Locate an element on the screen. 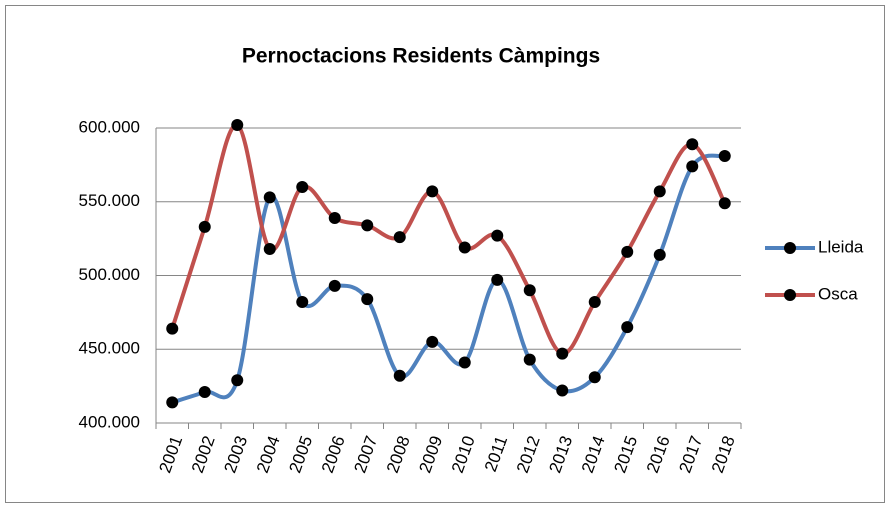 This screenshot has width=890, height=508. chart-title: Pernoctacions Residents Càmpings is located at coordinates (421, 56).